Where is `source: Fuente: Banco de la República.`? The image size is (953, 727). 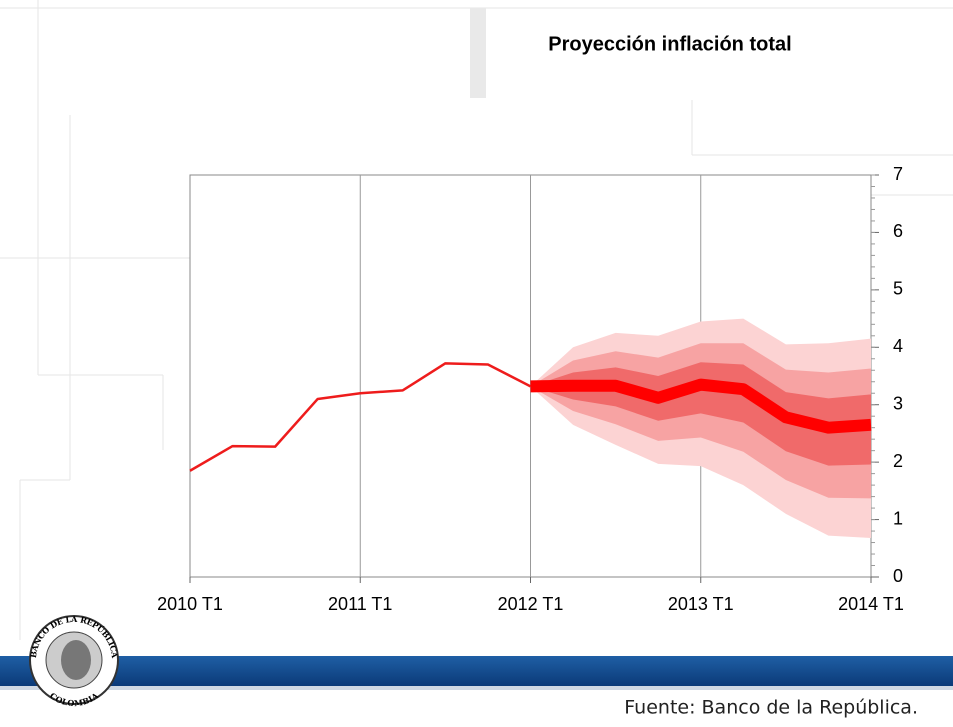
source: Fuente: Banco de la República. is located at coordinates (771, 708).